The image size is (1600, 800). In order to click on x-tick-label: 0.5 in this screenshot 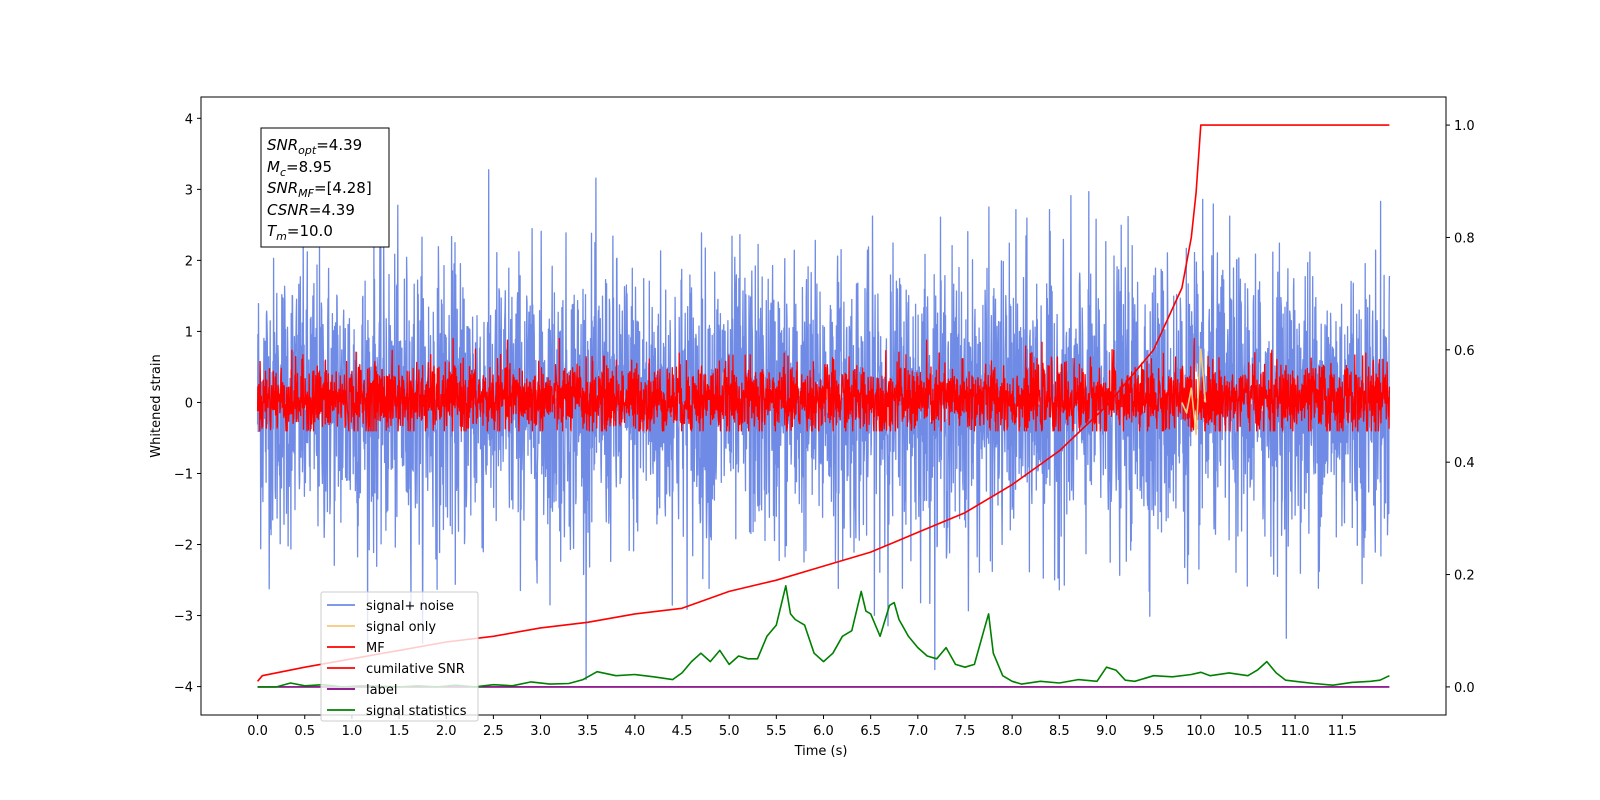, I will do `click(304, 731)`.